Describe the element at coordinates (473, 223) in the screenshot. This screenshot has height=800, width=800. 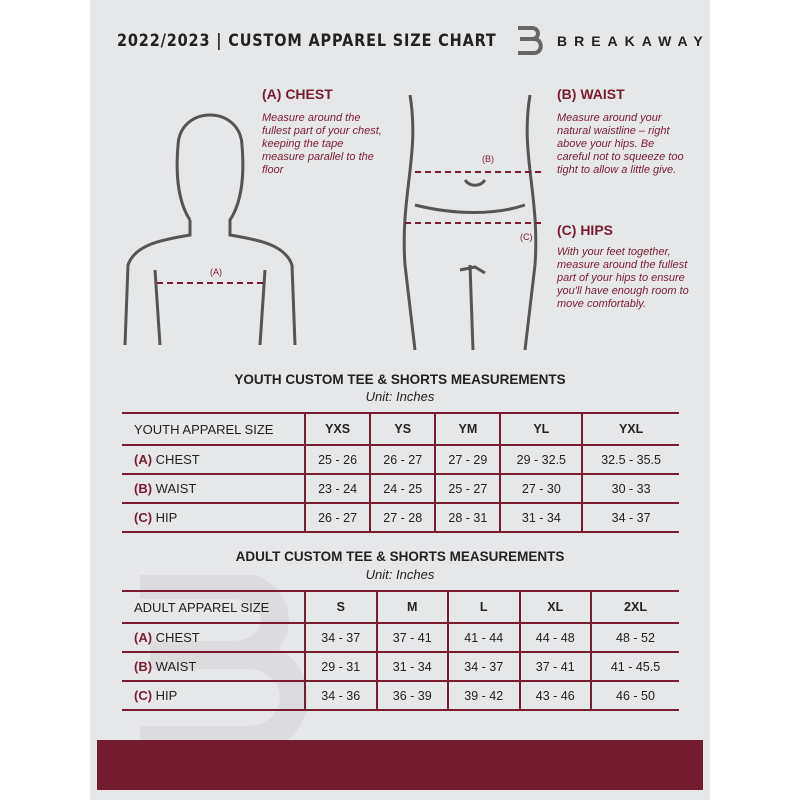
I see `lower-body-illustration` at that location.